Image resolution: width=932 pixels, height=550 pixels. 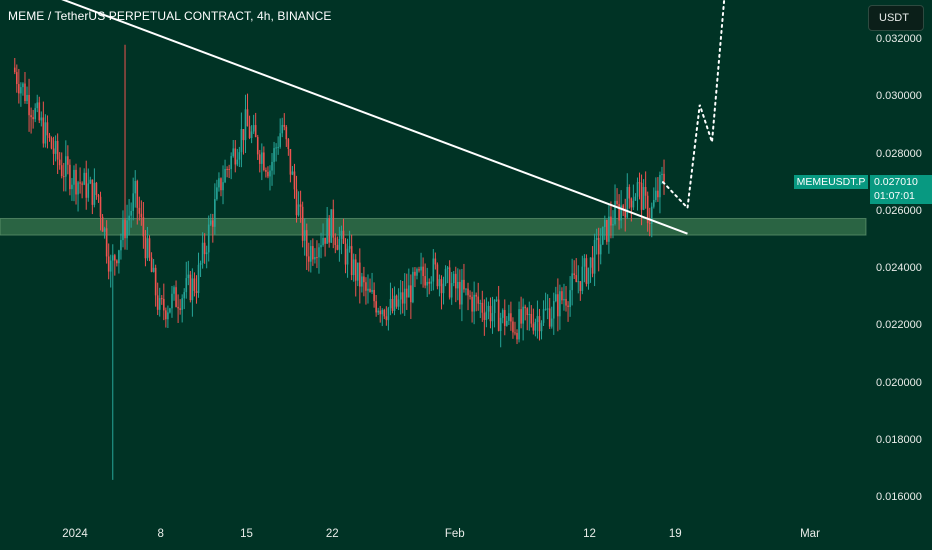 I want to click on currency-button: USDT, so click(x=896, y=18).